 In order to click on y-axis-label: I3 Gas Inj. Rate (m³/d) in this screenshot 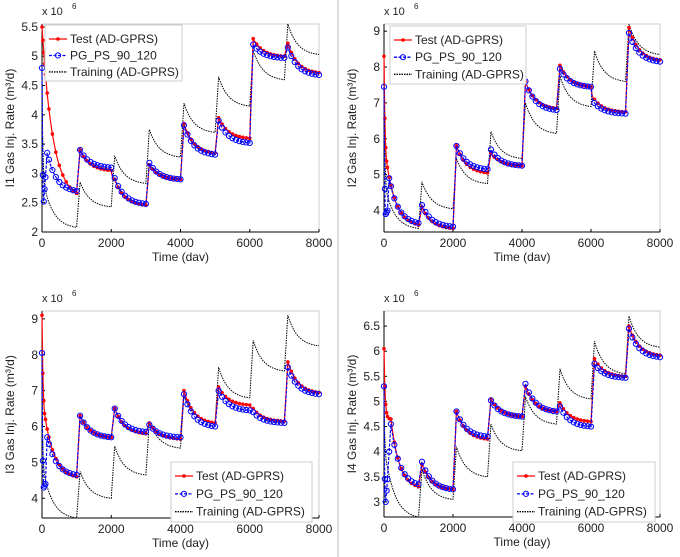, I will do `click(10, 414)`.